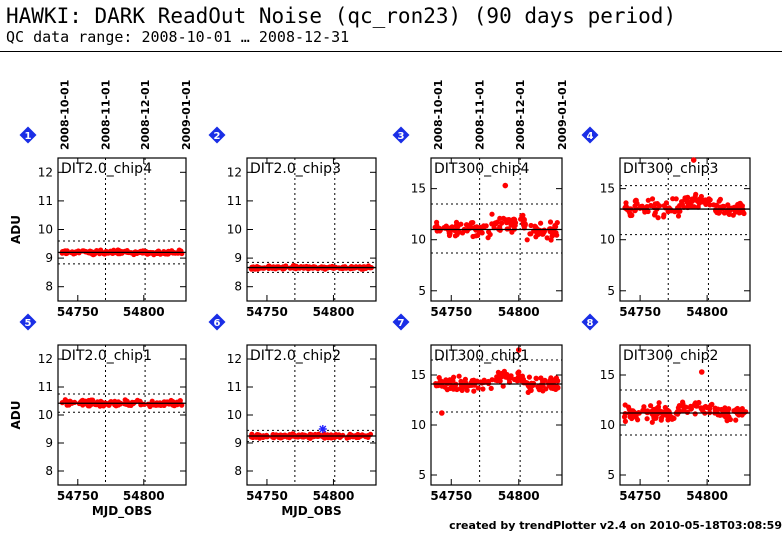  Describe the element at coordinates (186, 115) in the screenshot. I see `date-tick-label: 2009-01-01` at that location.